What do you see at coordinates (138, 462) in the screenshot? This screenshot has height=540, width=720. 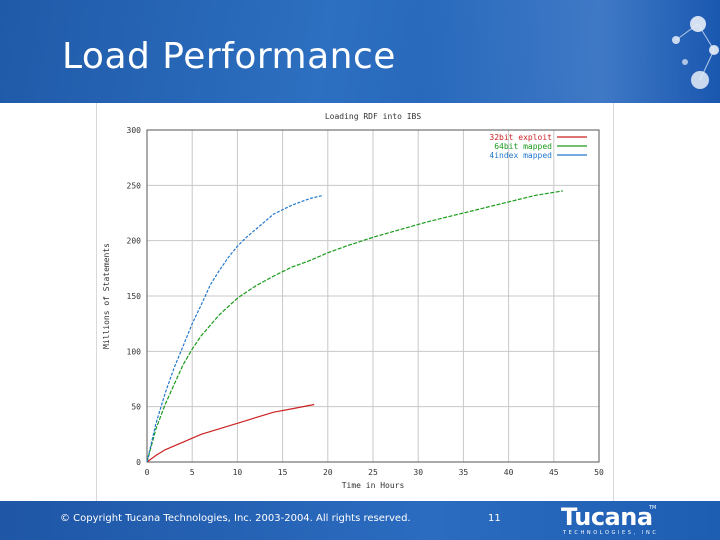 I see `y-tick-label: 0` at bounding box center [138, 462].